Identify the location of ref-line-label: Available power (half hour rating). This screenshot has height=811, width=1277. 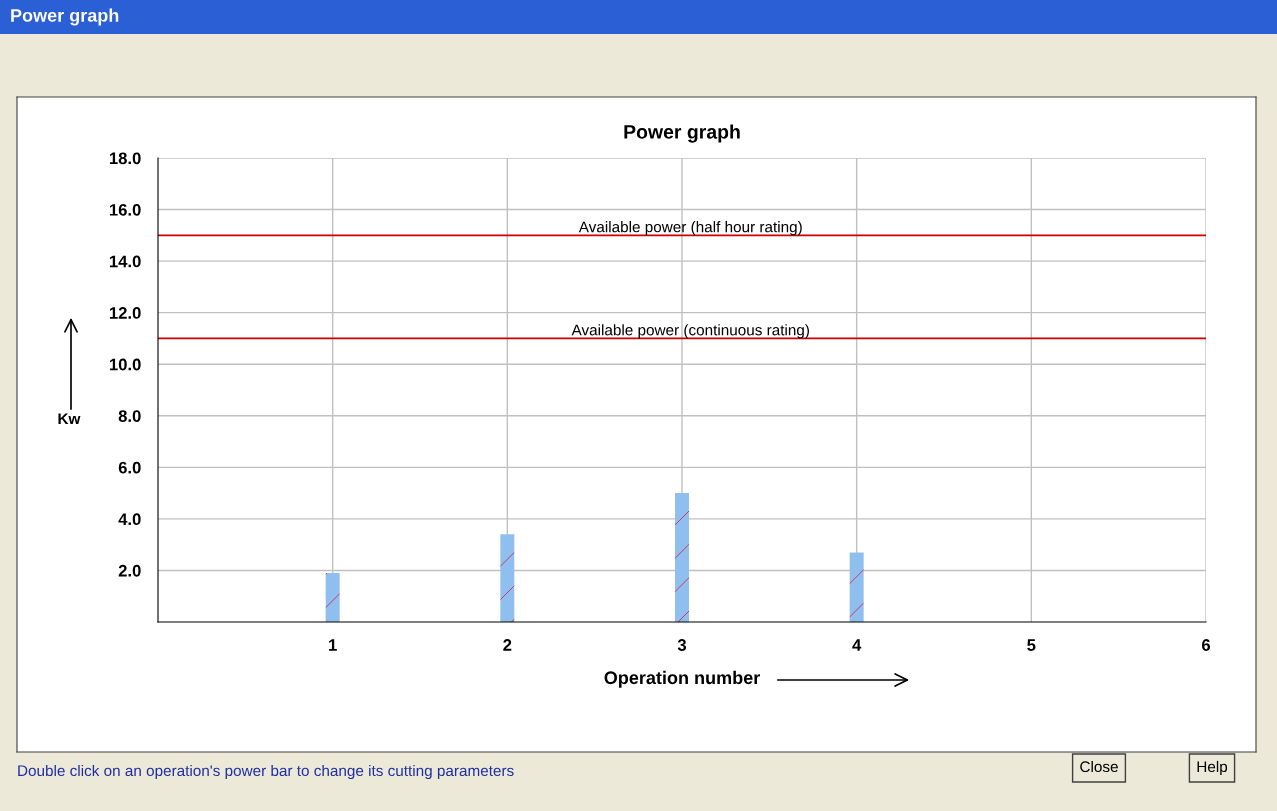
(690, 228).